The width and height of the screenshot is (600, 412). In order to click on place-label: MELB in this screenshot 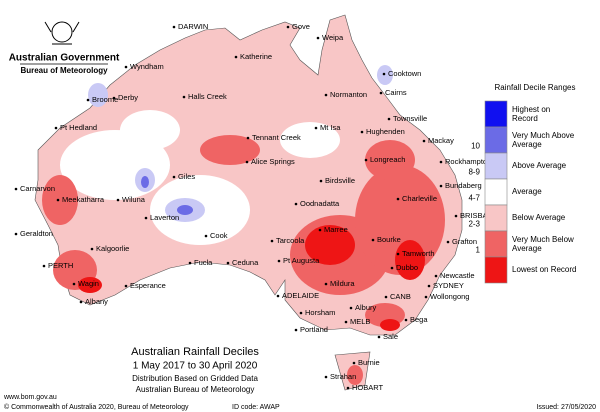, I will do `click(360, 321)`.